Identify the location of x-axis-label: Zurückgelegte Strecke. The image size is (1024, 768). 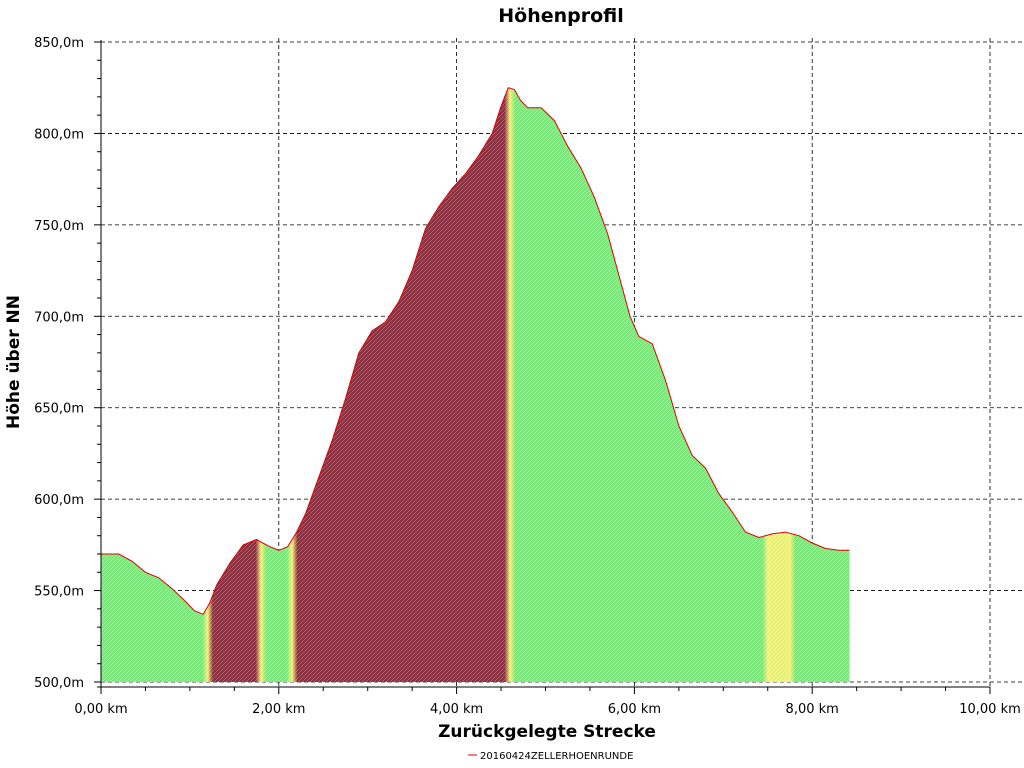
(547, 732).